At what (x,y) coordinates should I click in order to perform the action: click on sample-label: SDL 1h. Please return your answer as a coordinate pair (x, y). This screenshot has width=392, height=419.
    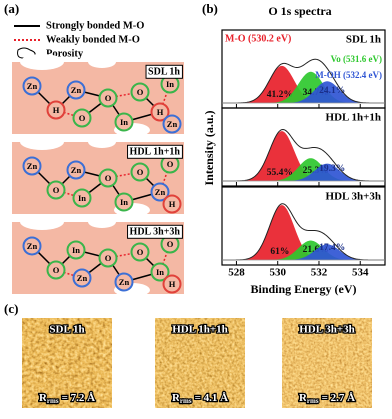
    Looking at the image, I should click on (164, 71).